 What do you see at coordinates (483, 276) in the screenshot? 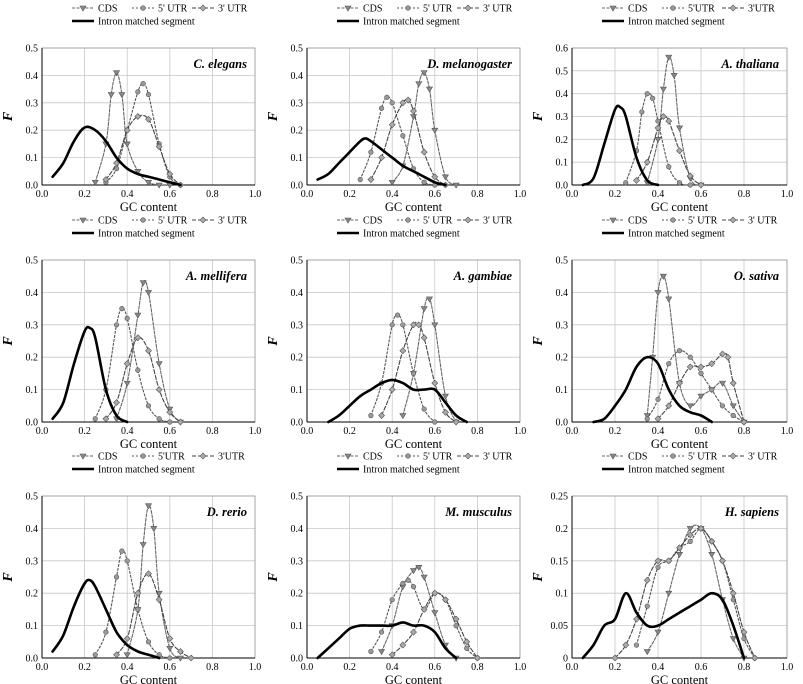
I see `chart-title: A. gambiae` at bounding box center [483, 276].